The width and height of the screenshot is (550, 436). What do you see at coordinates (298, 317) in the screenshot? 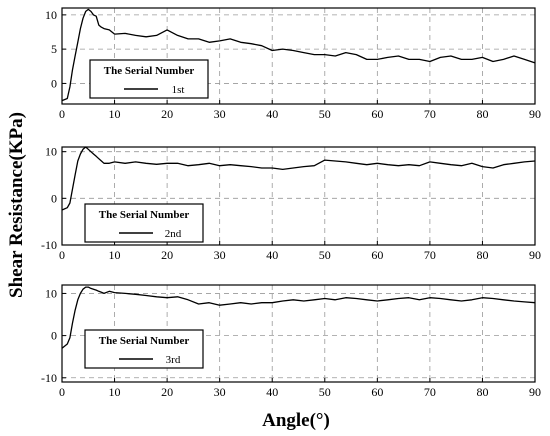
I see `series-line-3rd` at bounding box center [298, 317].